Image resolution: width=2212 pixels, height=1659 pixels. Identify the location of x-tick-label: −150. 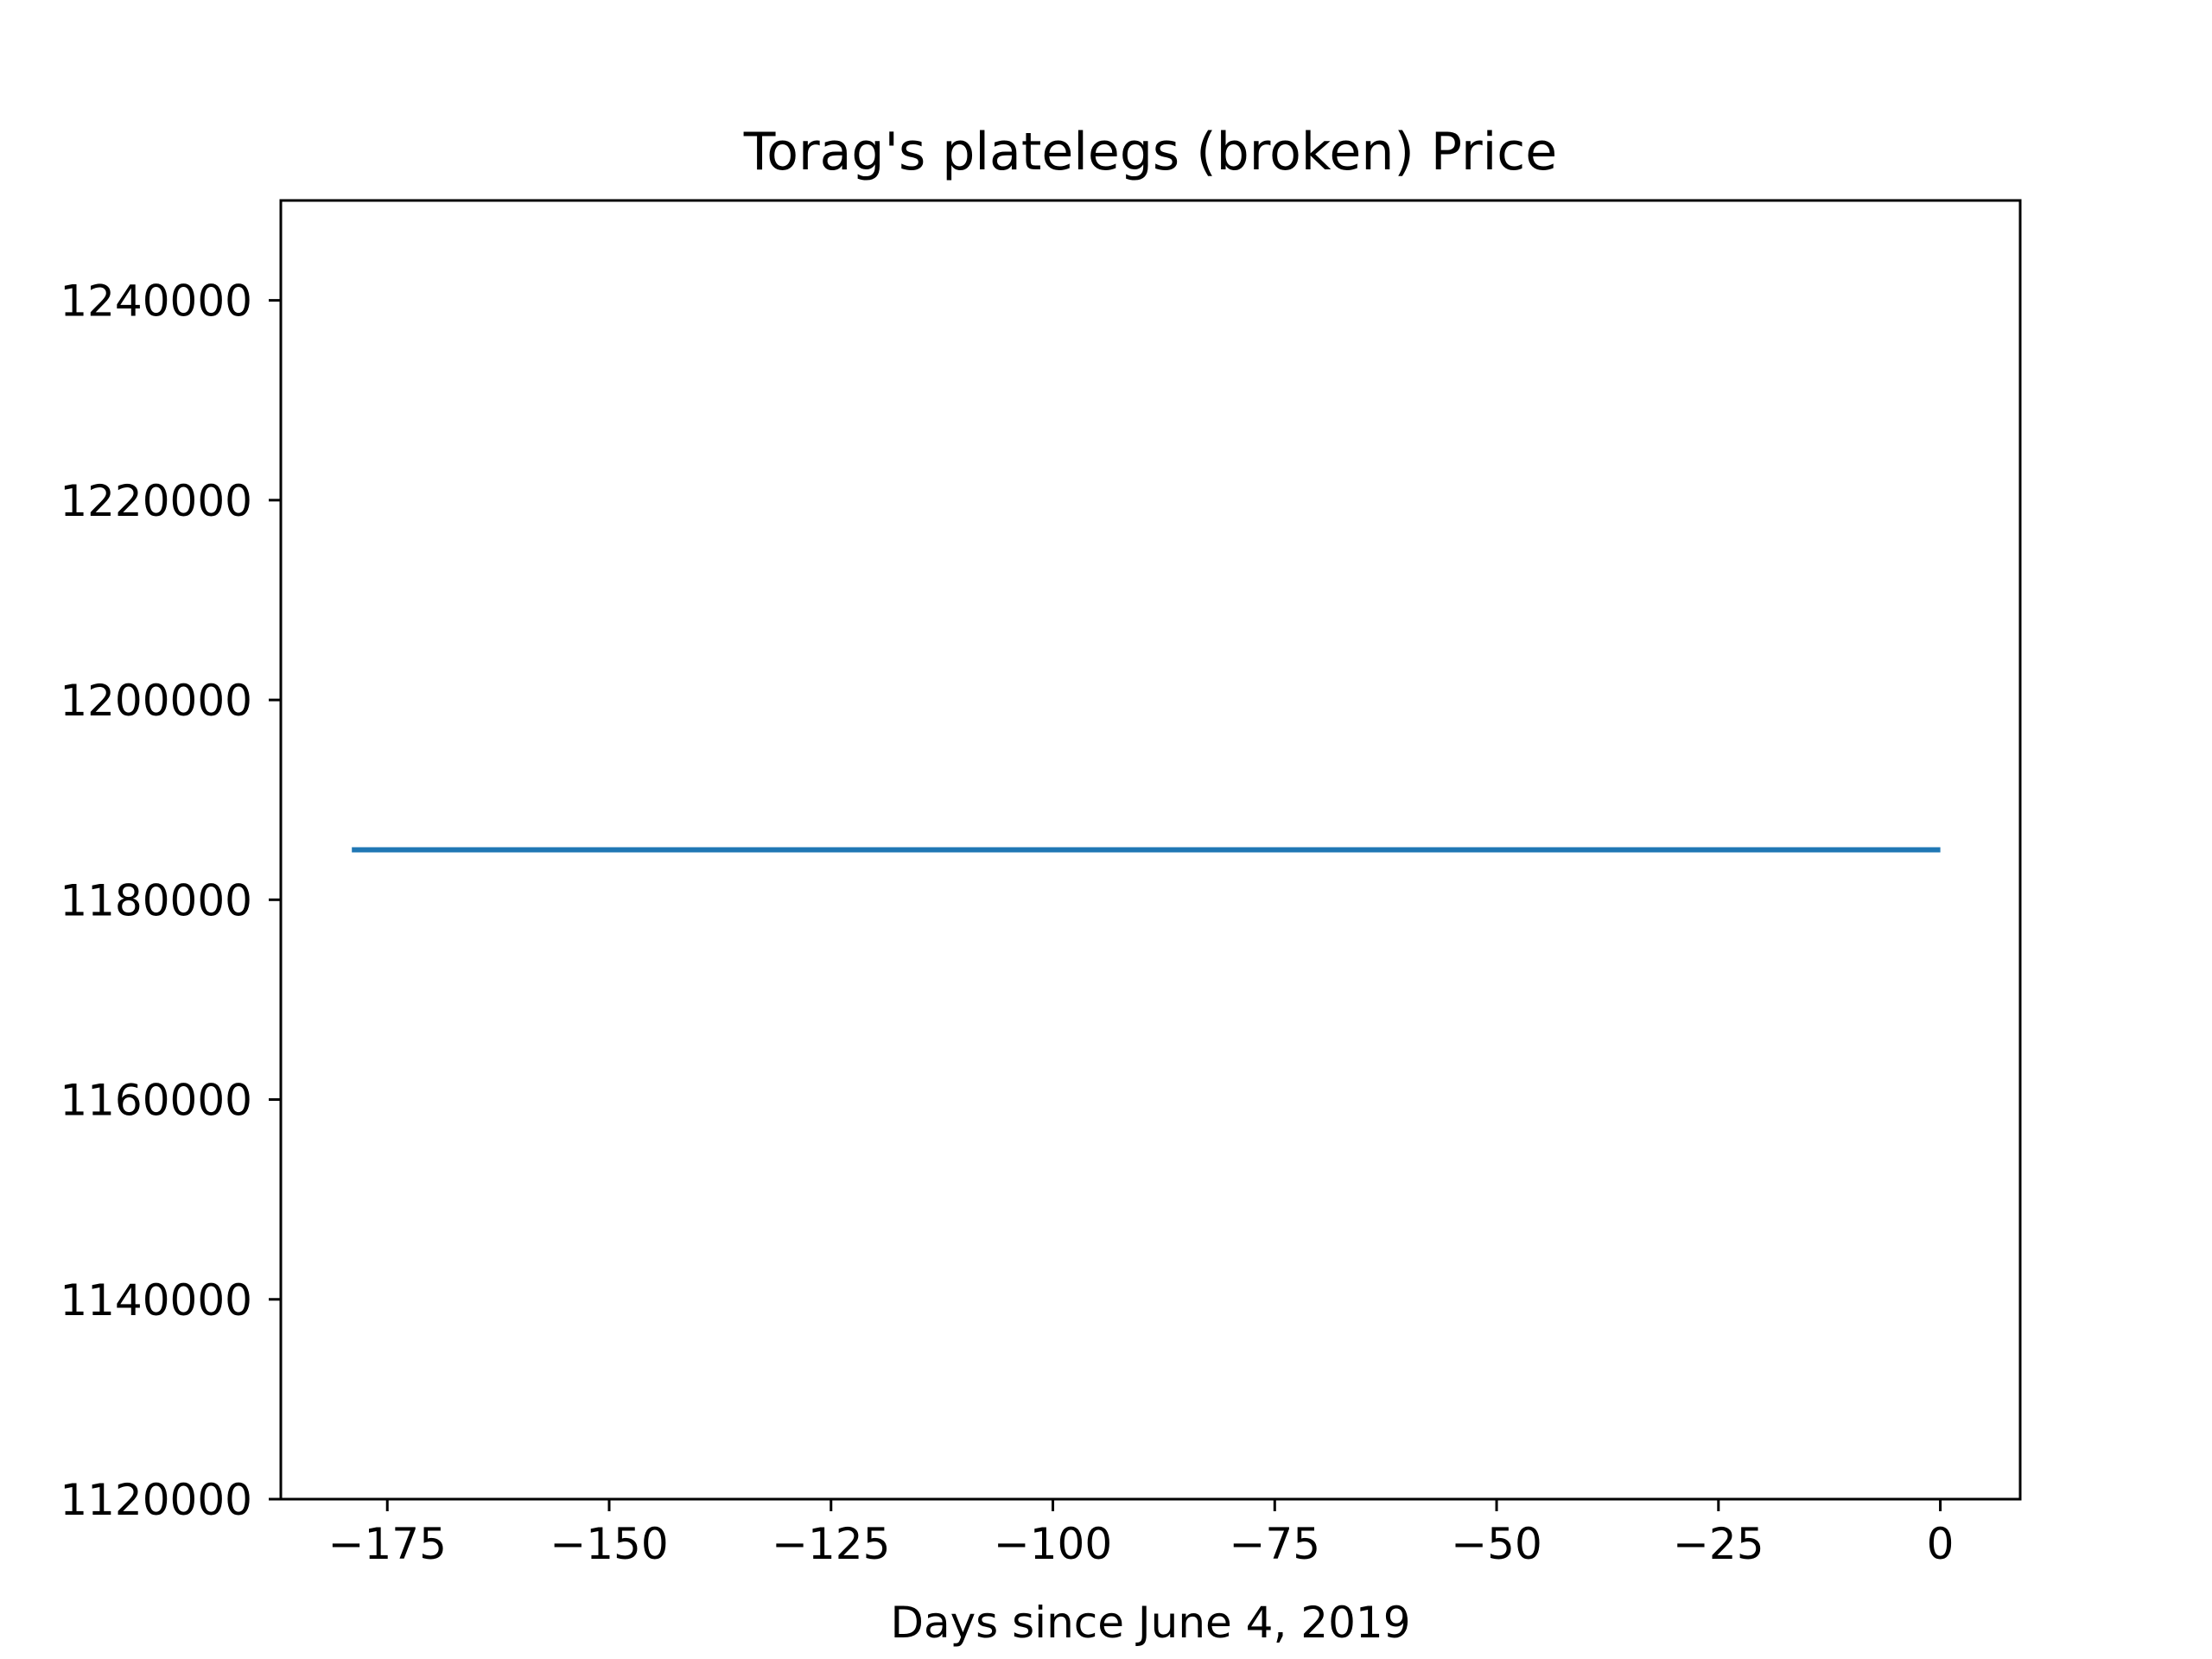
(609, 1544).